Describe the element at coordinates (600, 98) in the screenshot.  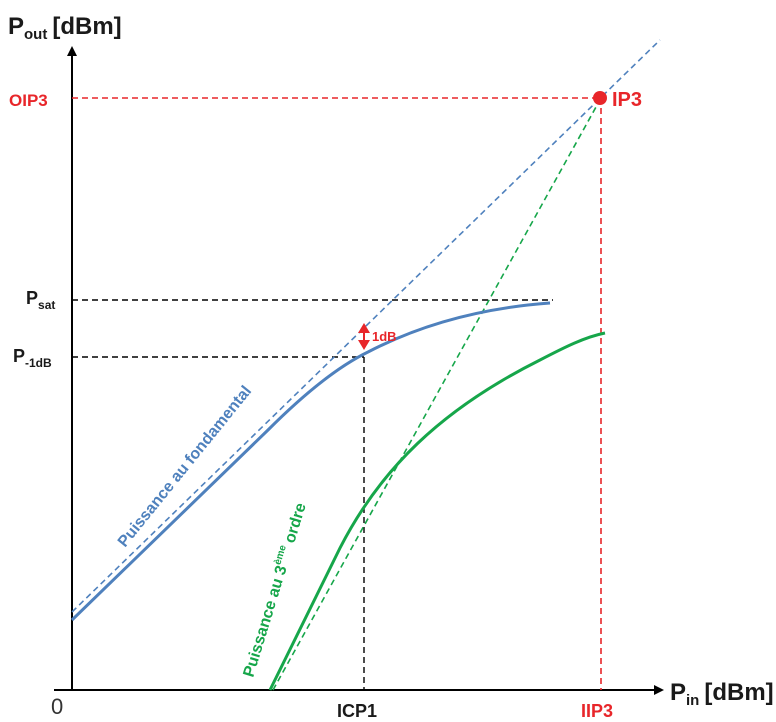
I see `ip3-point` at that location.